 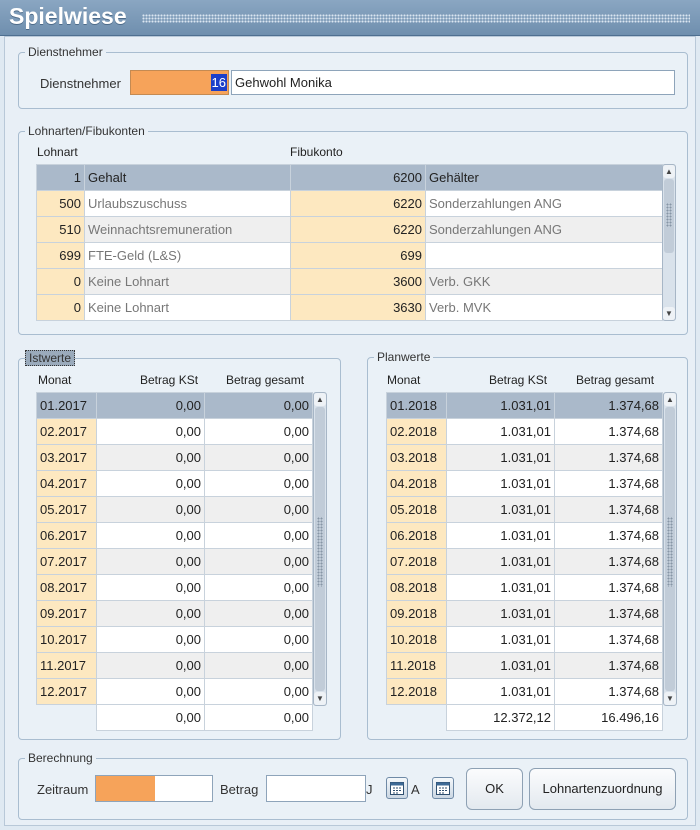 What do you see at coordinates (544, 281) in the screenshot?
I see `fibukonto-name-cell: Verb. GKK` at bounding box center [544, 281].